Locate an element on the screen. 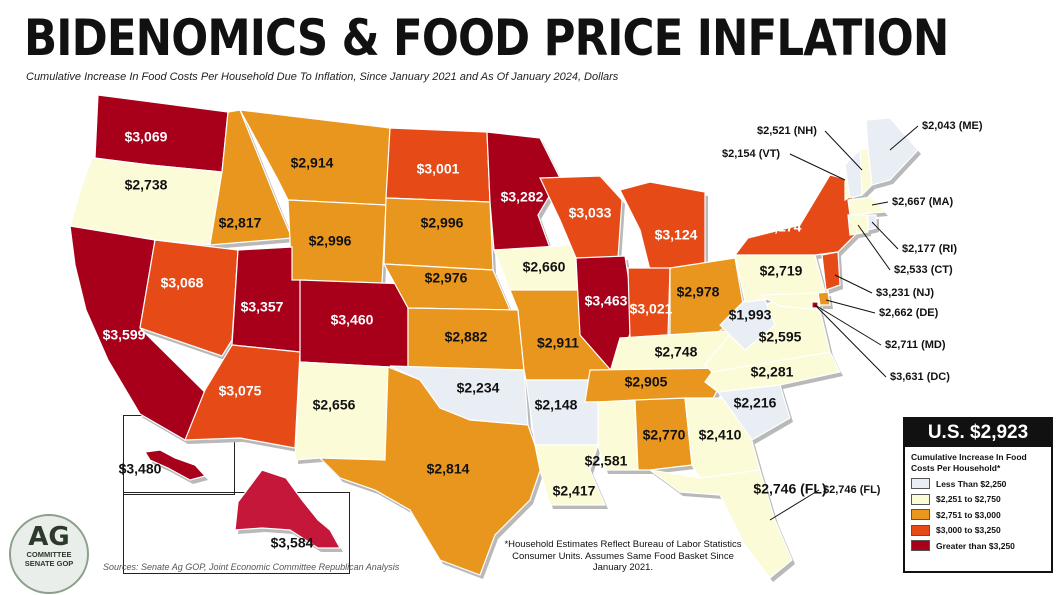  oregon-state is located at coordinates (146, 201).